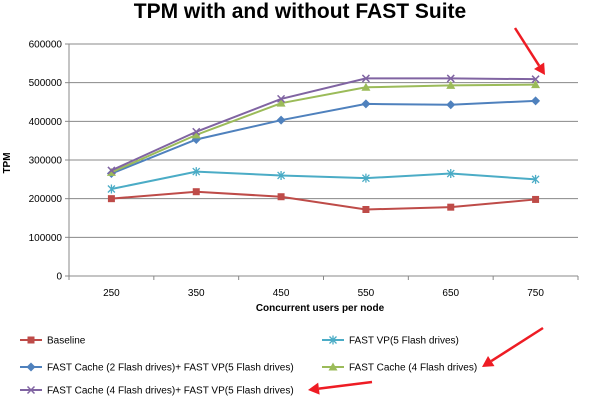 This screenshot has width=600, height=403. I want to click on x-axis-label: Concurrent users per node, so click(320, 308).